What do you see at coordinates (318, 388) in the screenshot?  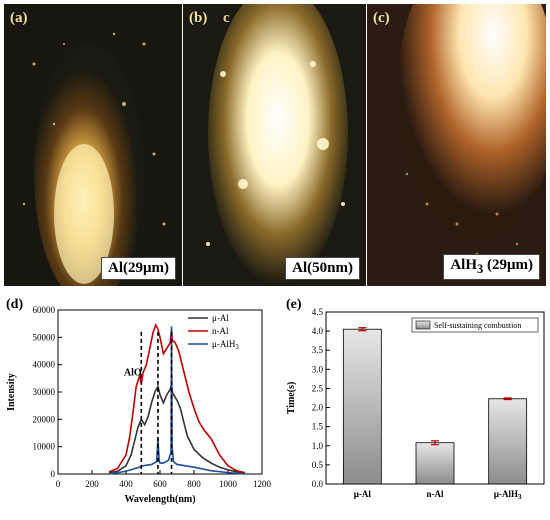 I see `y-tick-label: 2.5` at bounding box center [318, 388].